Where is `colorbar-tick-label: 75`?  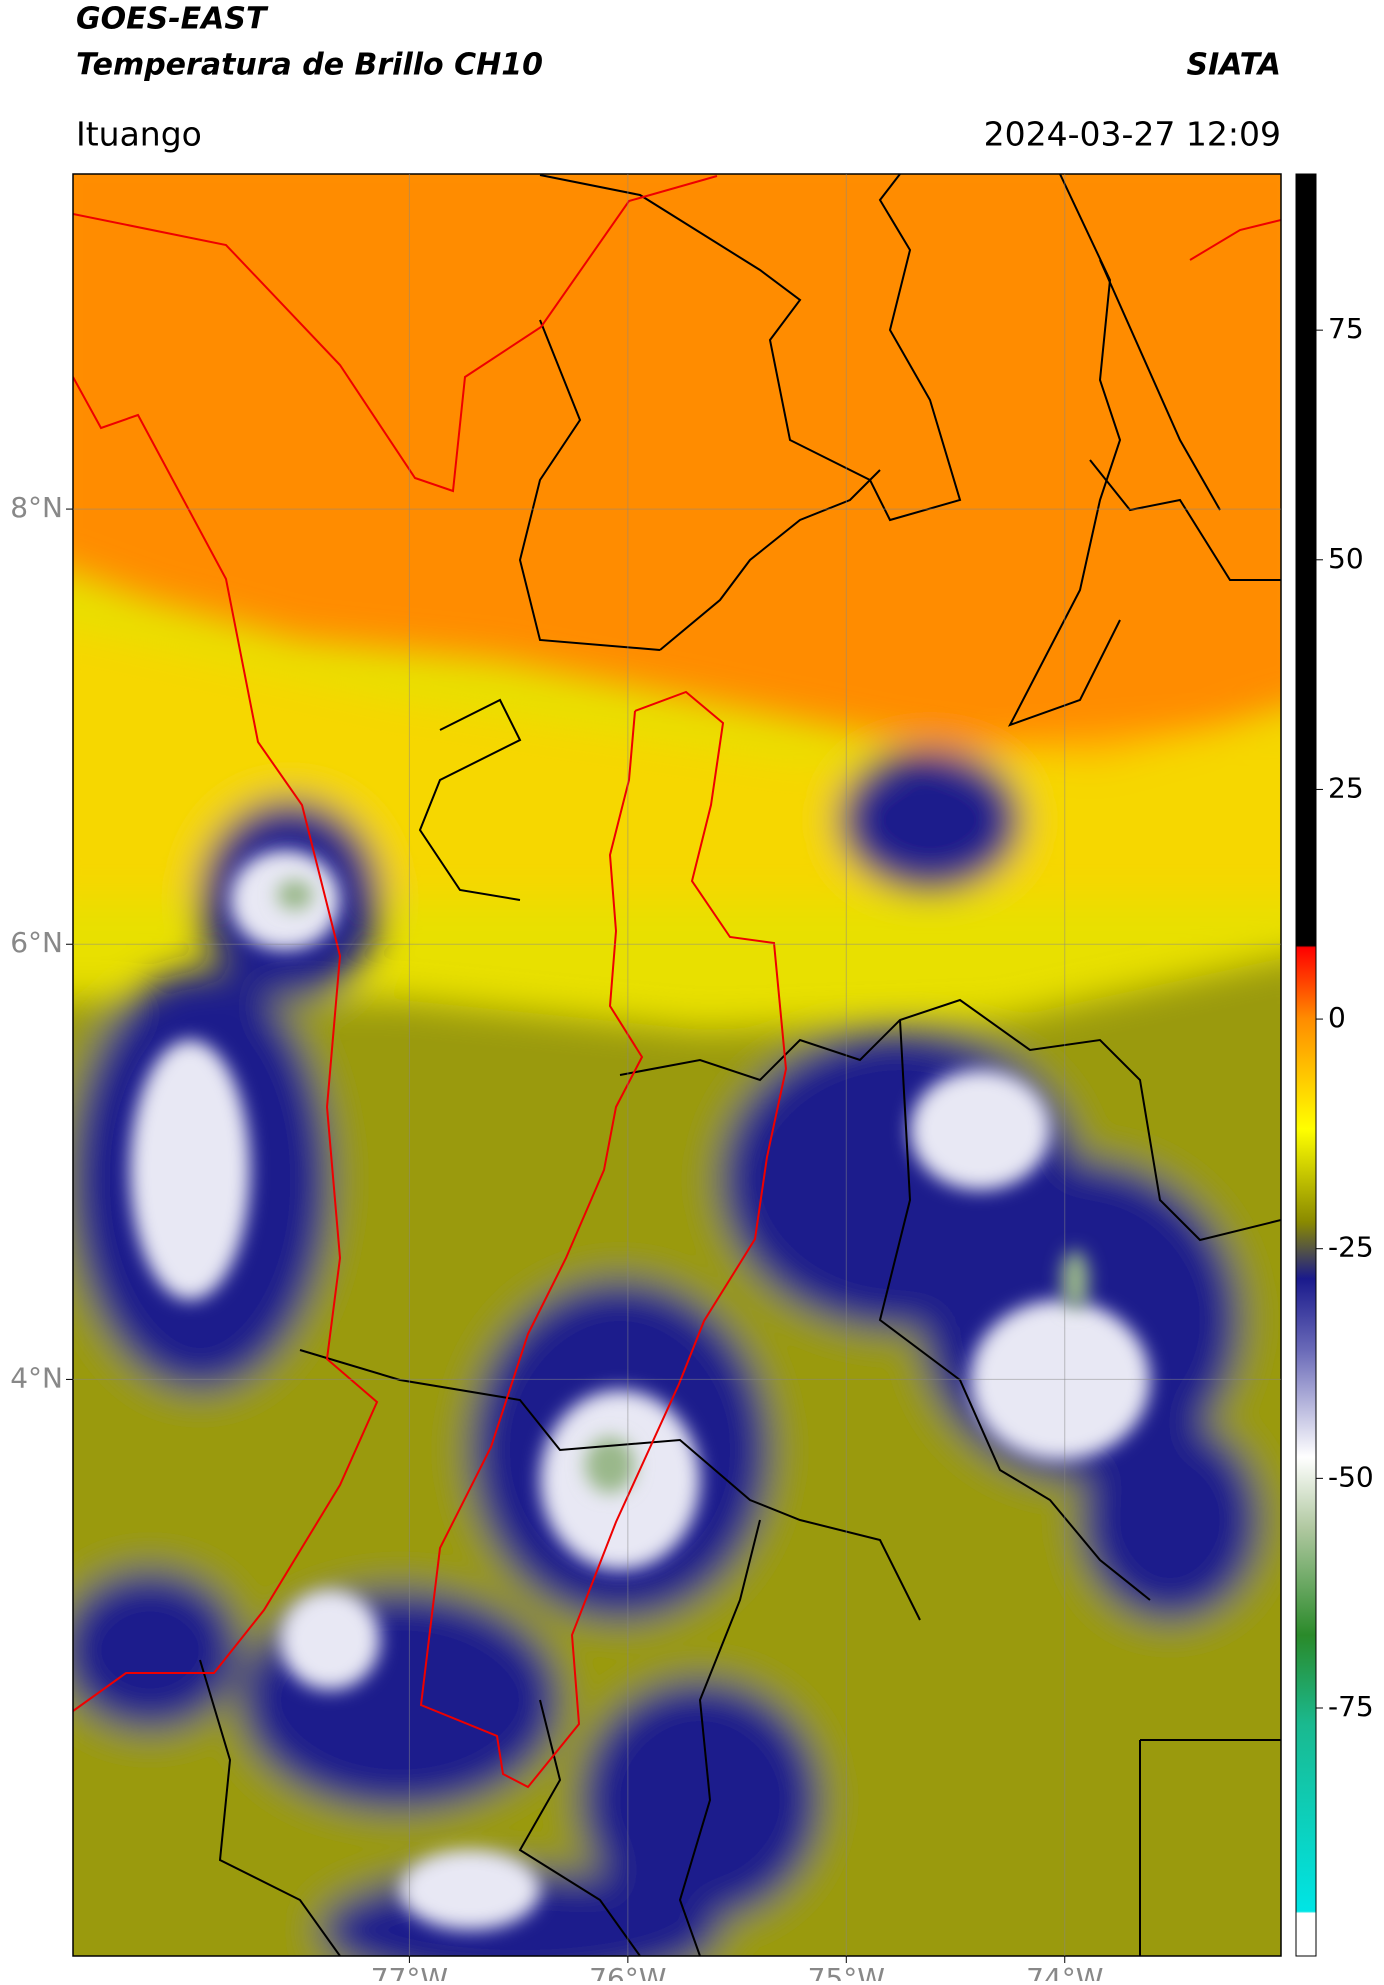
colorbar-tick-label: 75 is located at coordinates (1346, 328).